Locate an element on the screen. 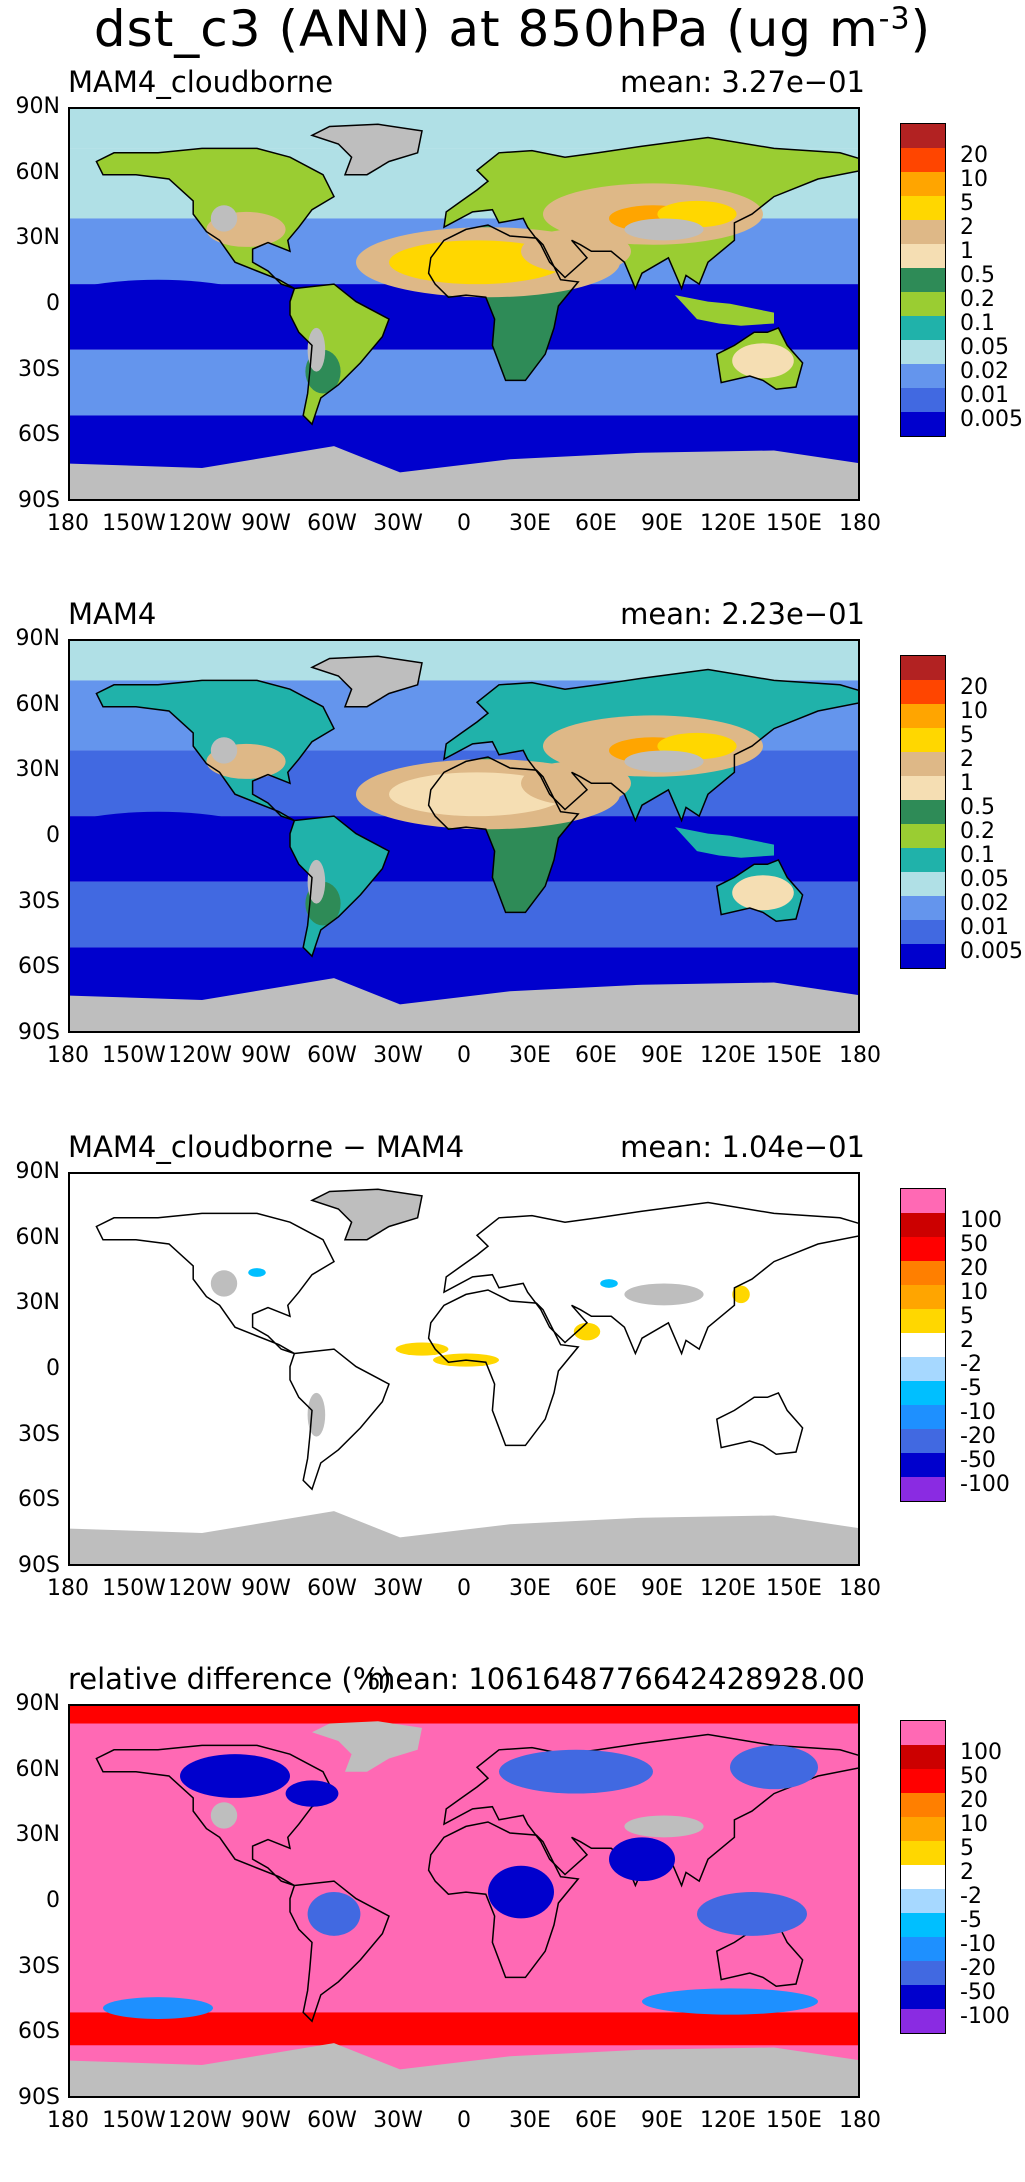 Image resolution: width=1025 pixels, height=2182 pixels. eurasia-coast is located at coordinates (650, 1810).